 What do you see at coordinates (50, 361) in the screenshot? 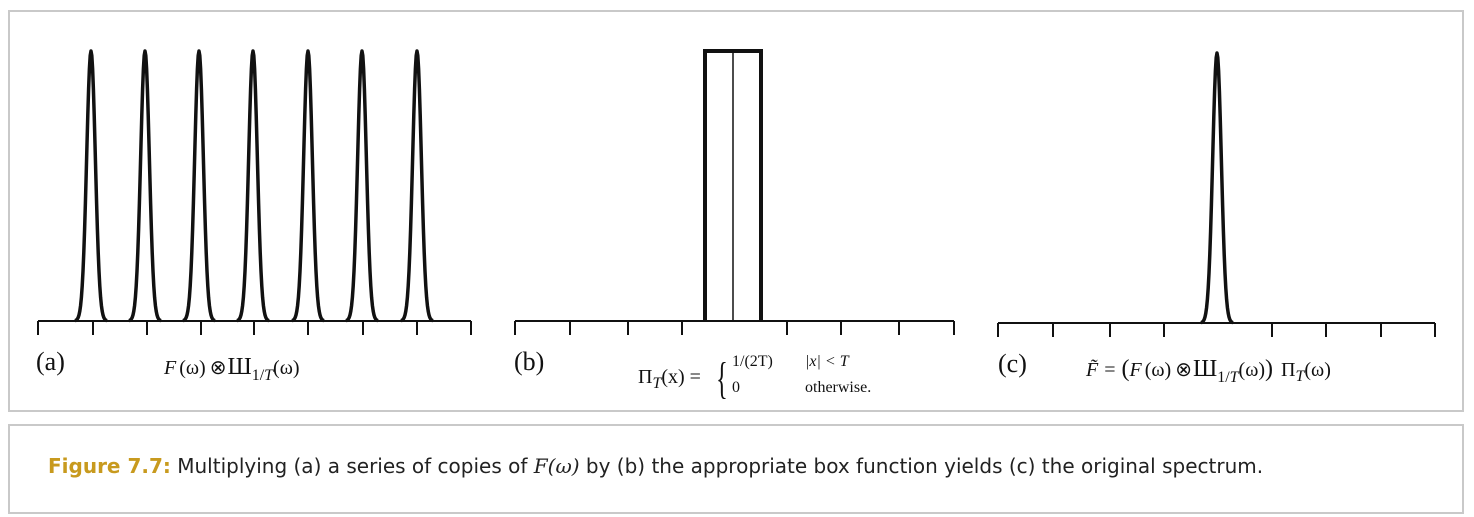
I see `panel-a-label: (a)` at bounding box center [50, 361].